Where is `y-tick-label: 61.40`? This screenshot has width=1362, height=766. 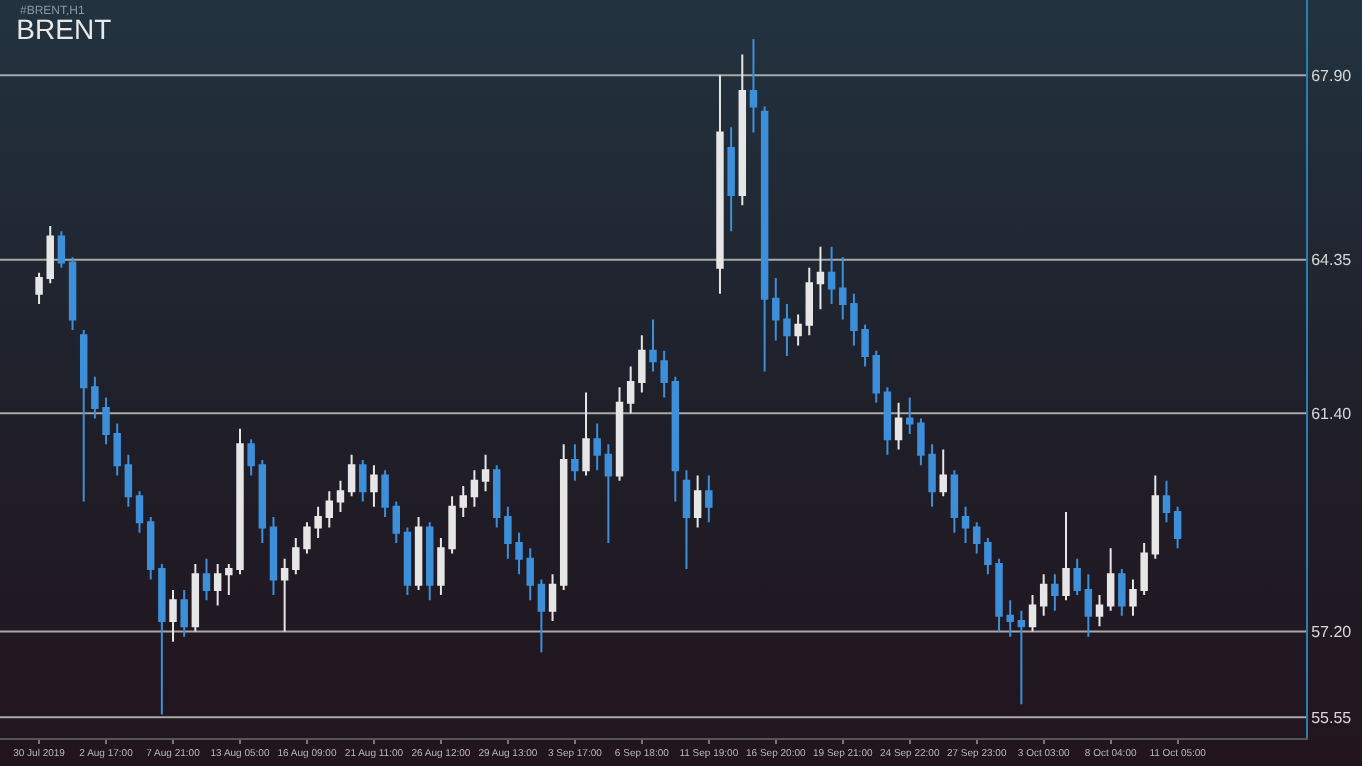 y-tick-label: 61.40 is located at coordinates (1332, 413).